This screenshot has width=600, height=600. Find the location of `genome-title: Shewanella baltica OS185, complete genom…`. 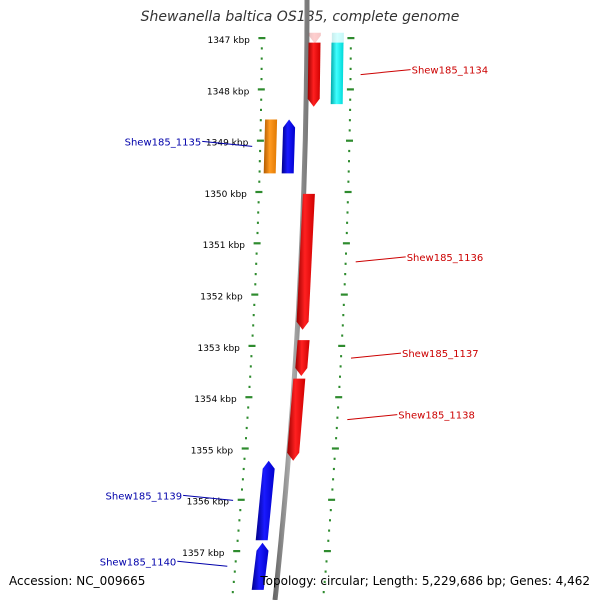

genome-title: Shewanella baltica OS185, complete genom… is located at coordinates (300, 17).